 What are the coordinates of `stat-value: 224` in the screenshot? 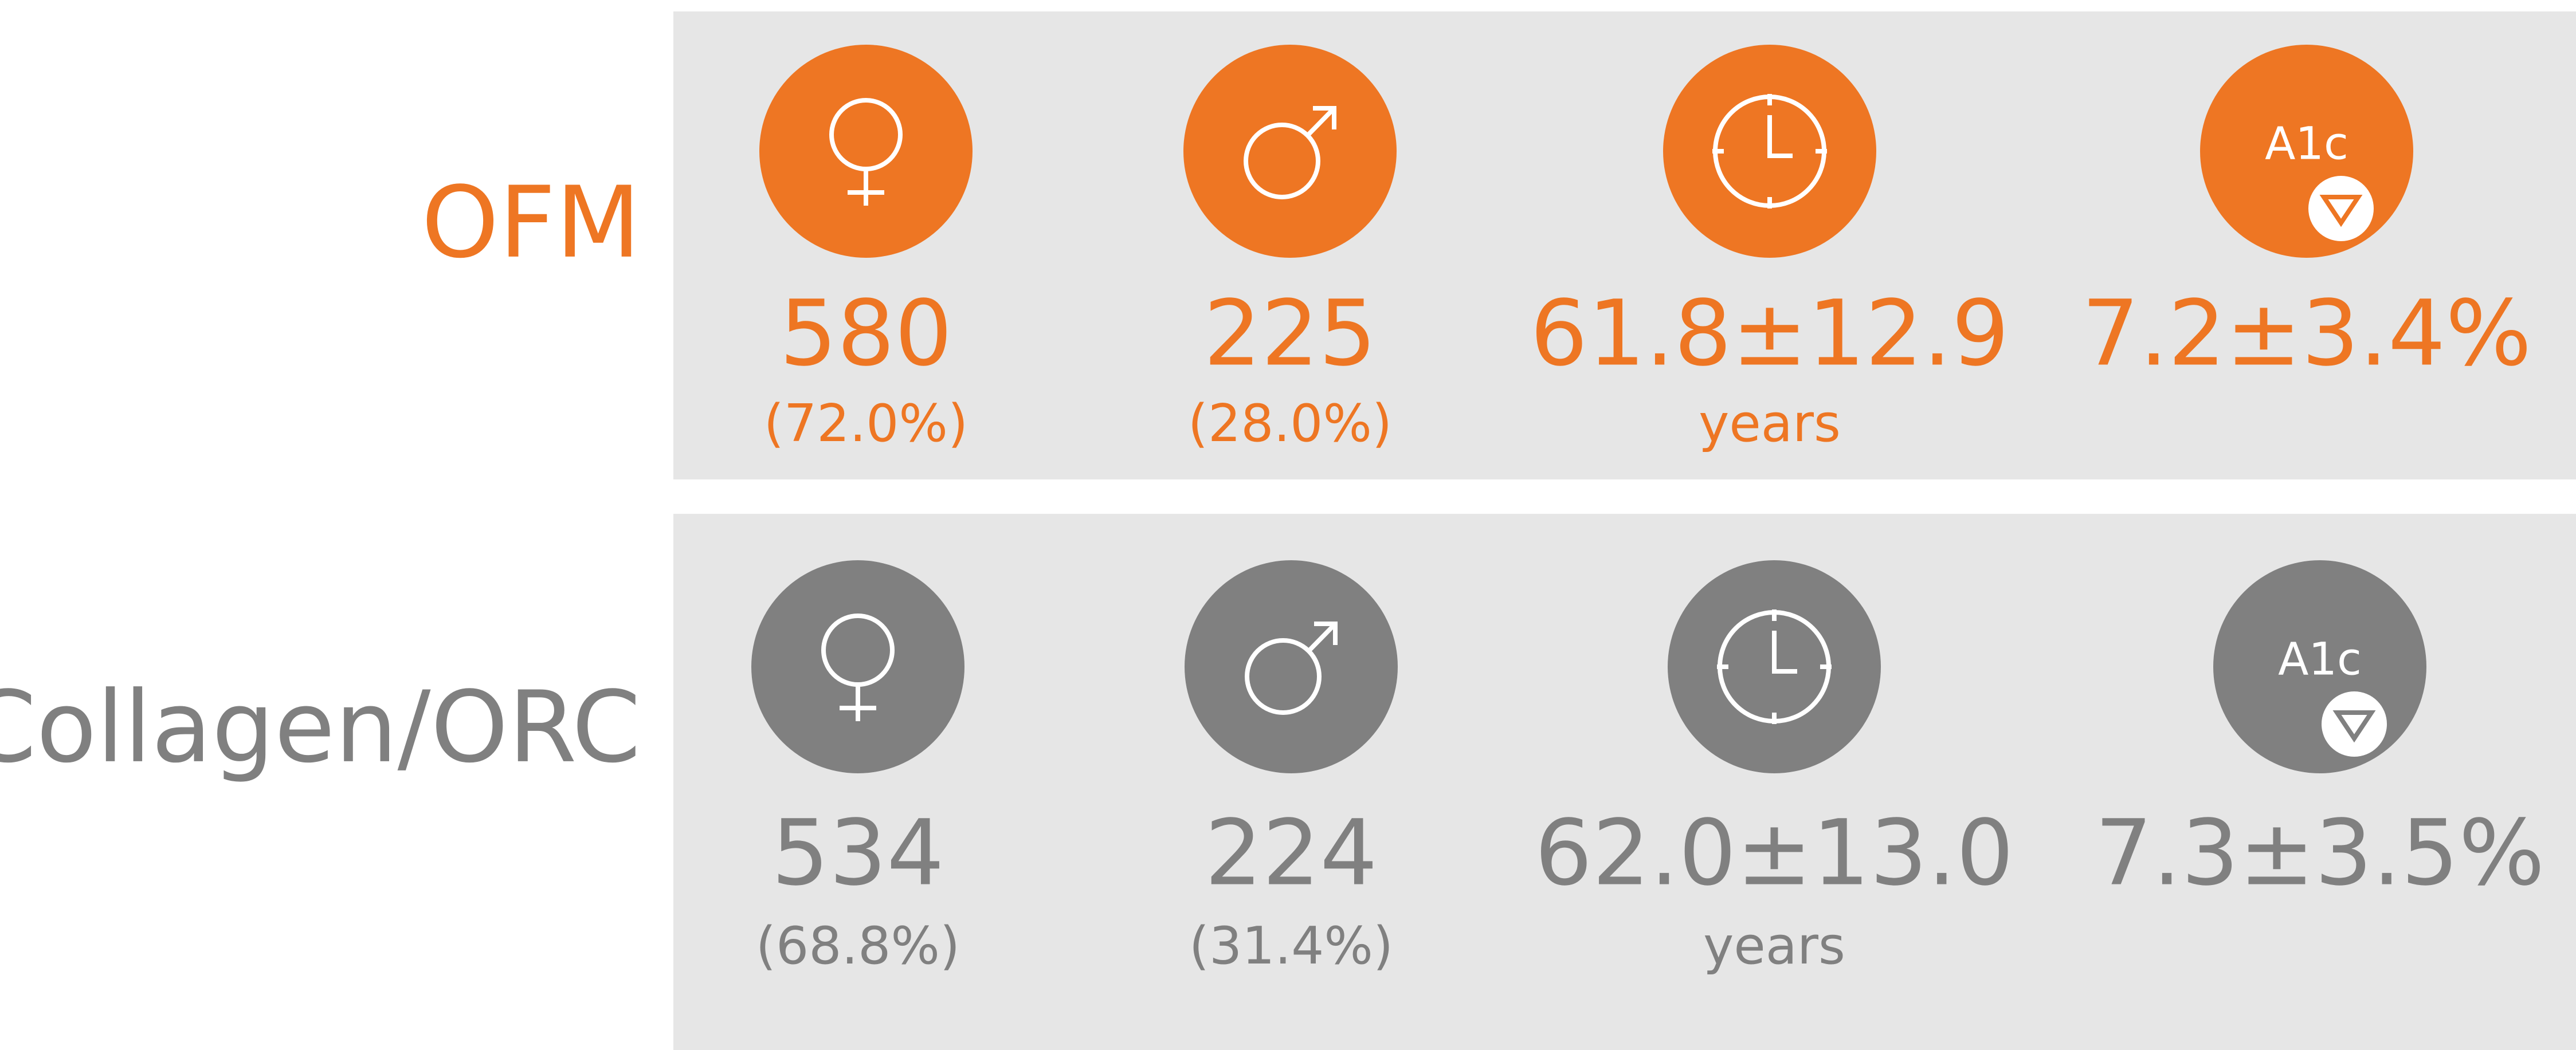 It's located at (1291, 853).